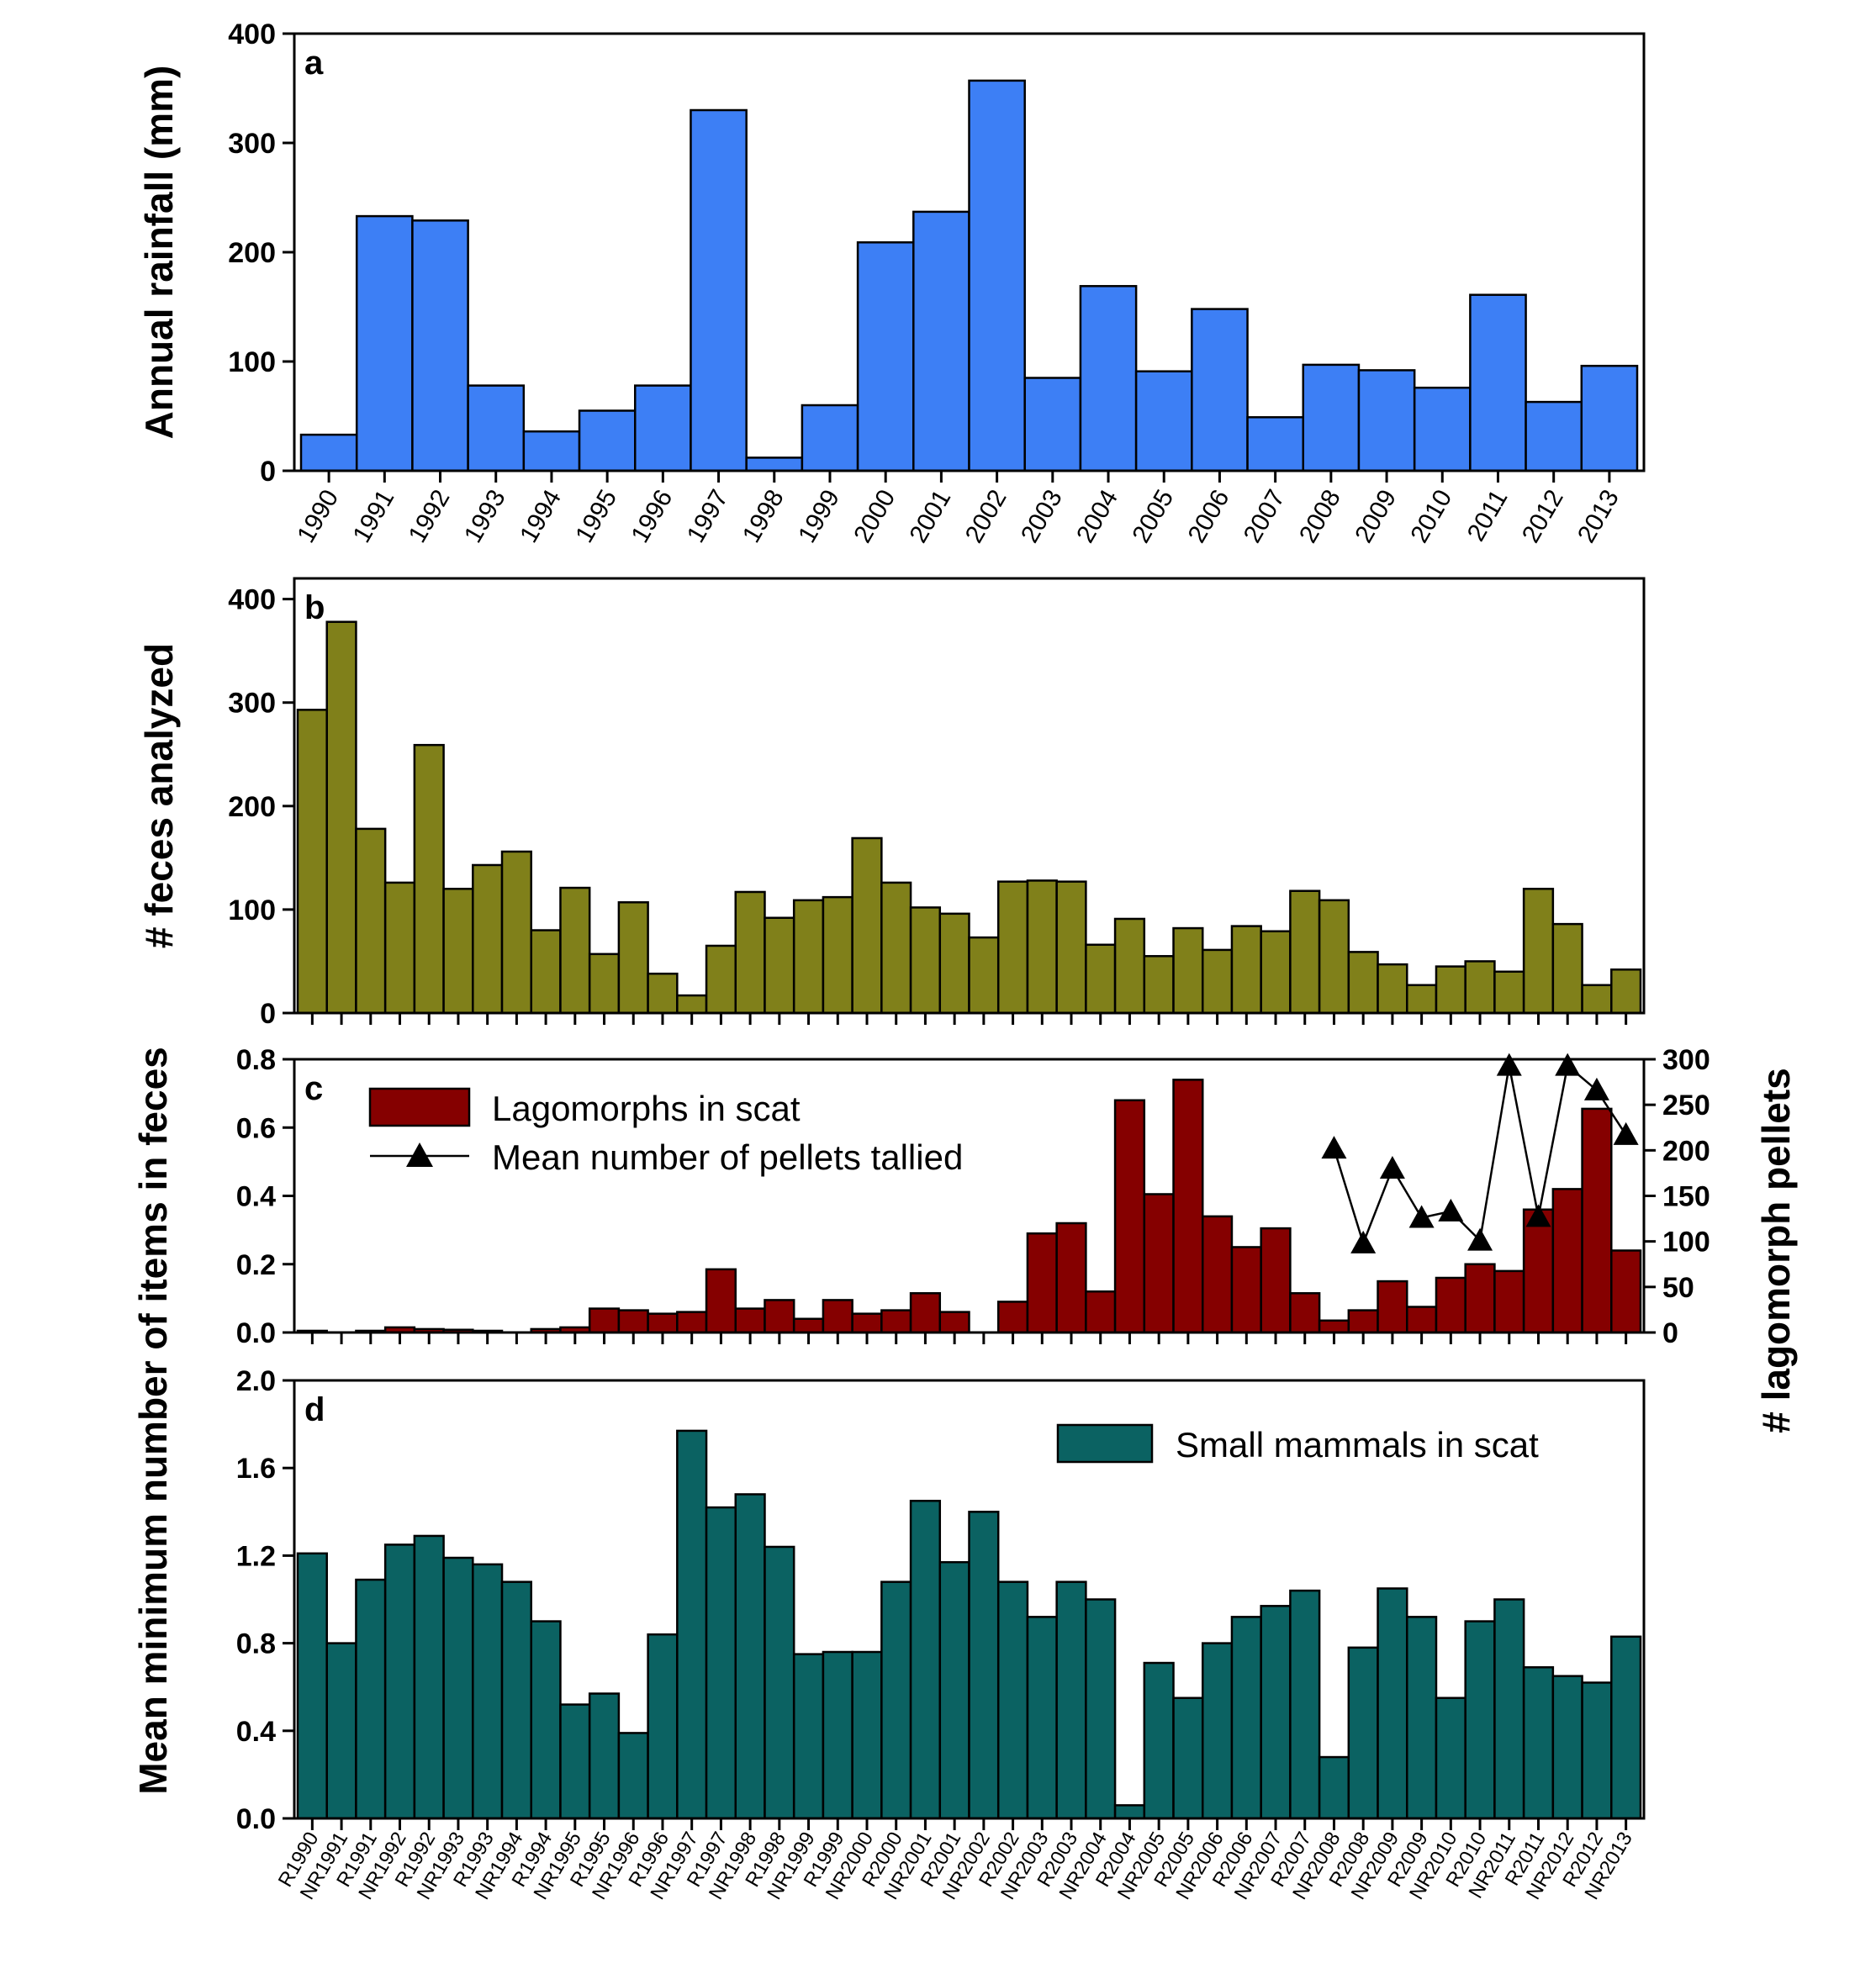  What do you see at coordinates (252, 253) in the screenshot?
I see `y-tick-label: 200` at bounding box center [252, 253].